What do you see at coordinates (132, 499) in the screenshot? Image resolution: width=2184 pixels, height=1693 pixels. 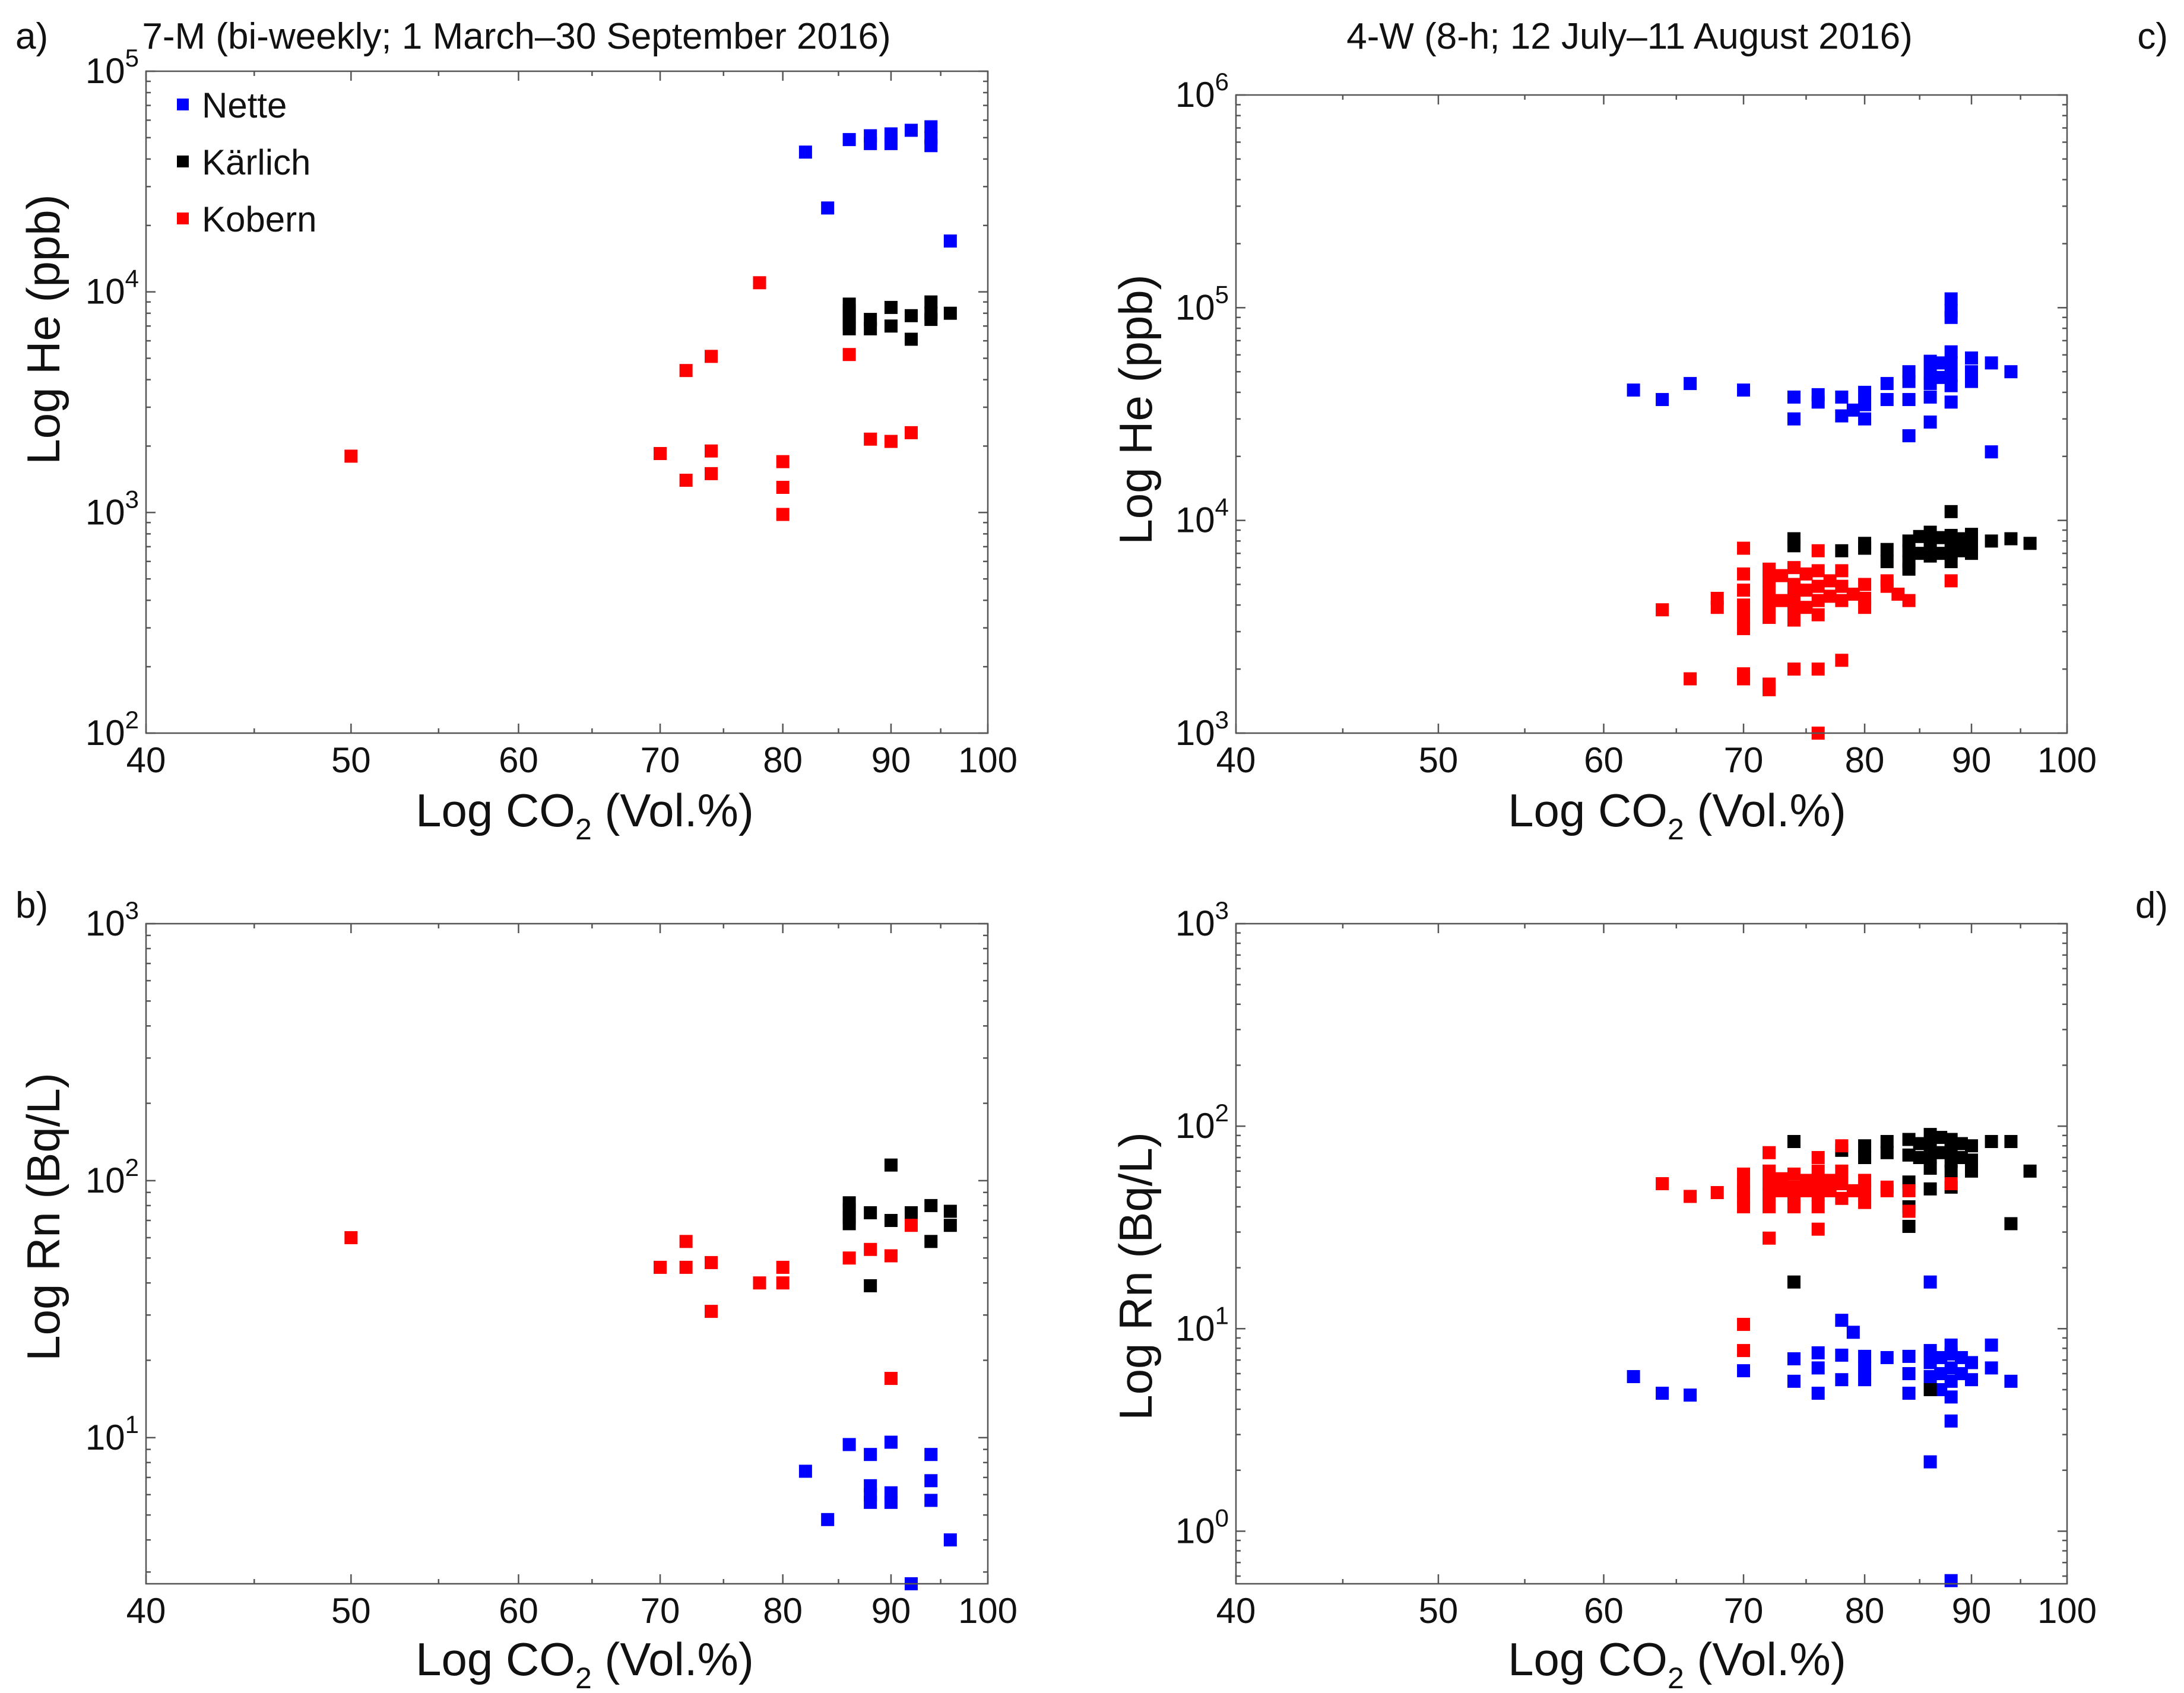 I see `y-tick-label-exponent: 3` at bounding box center [132, 499].